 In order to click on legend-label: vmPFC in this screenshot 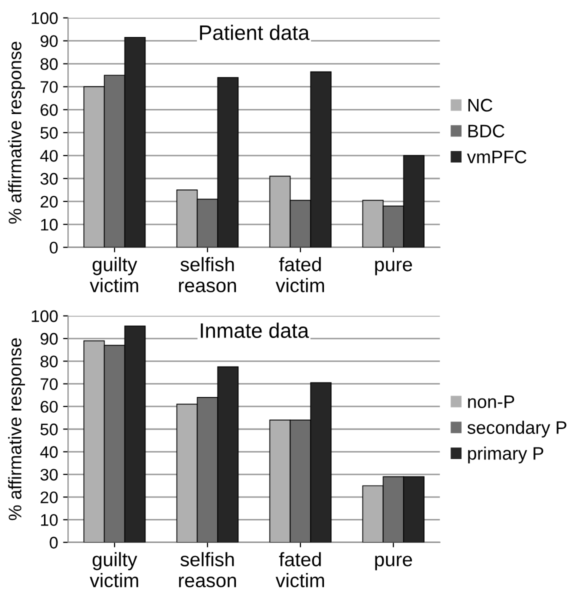, I will do `click(496, 157)`.